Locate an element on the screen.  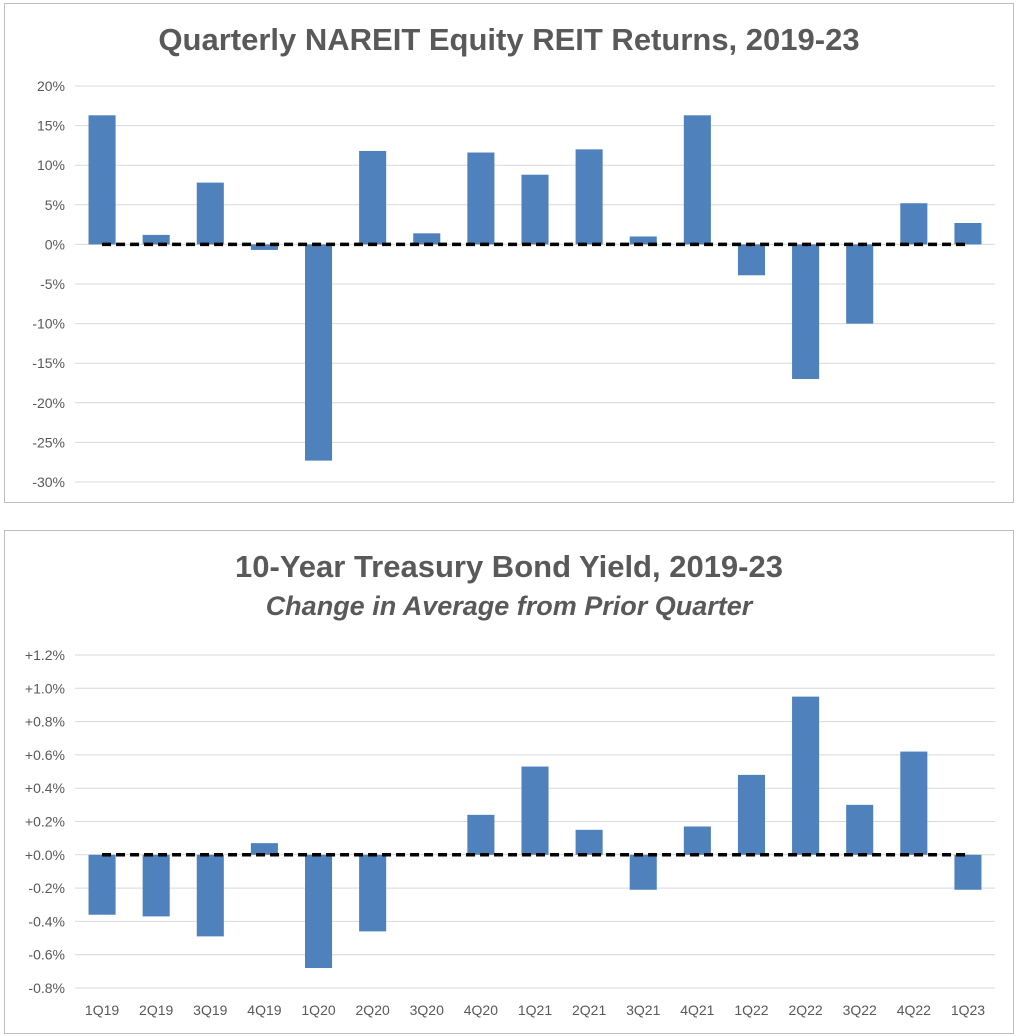
y-tick-label: -15% is located at coordinates (48, 363).